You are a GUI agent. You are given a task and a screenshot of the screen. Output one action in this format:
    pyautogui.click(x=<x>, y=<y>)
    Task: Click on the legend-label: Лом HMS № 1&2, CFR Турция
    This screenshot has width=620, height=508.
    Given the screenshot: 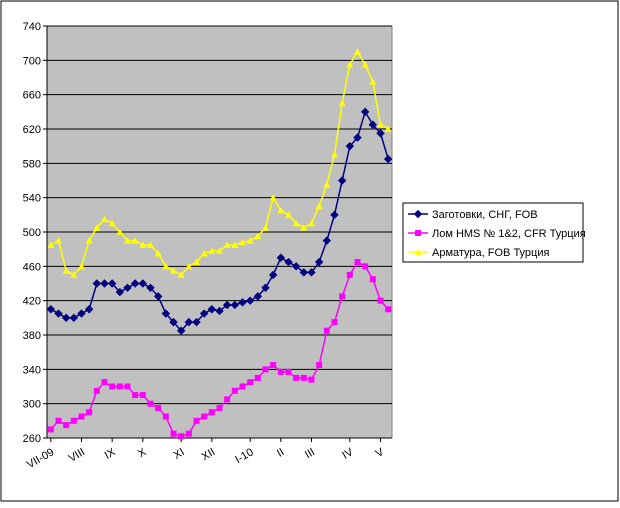 What is the action you would take?
    pyautogui.click(x=509, y=234)
    